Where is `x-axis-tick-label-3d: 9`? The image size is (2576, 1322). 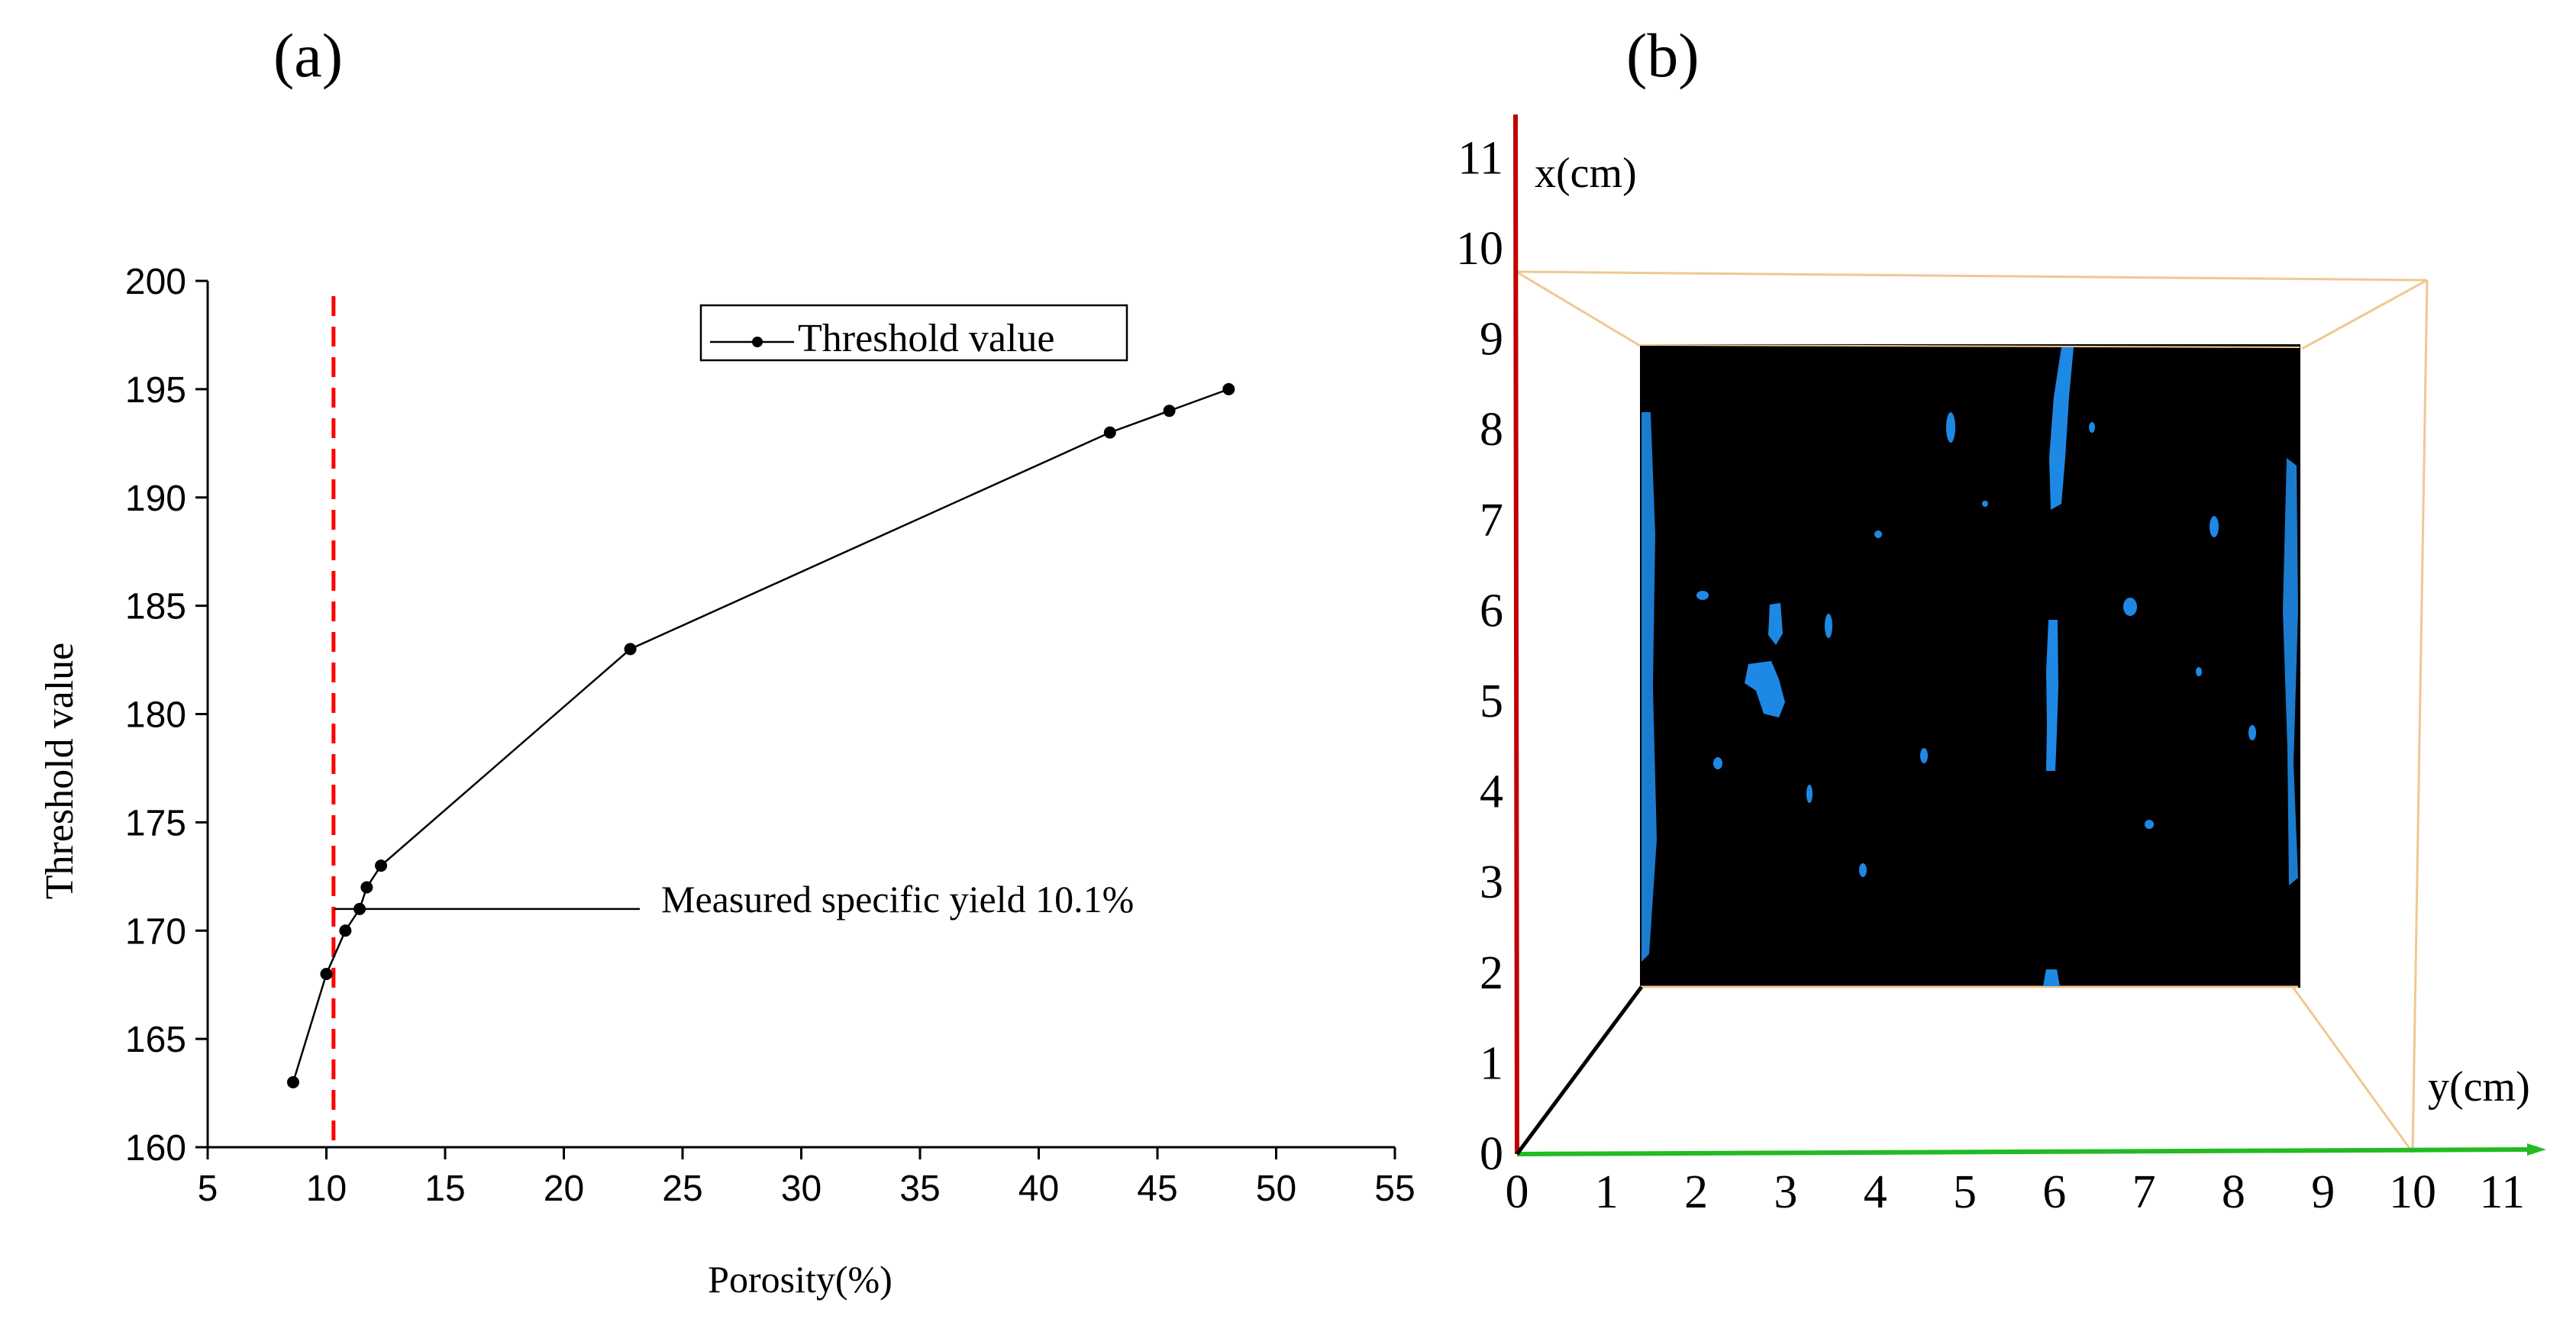 x-axis-tick-label-3d: 9 is located at coordinates (1491, 340).